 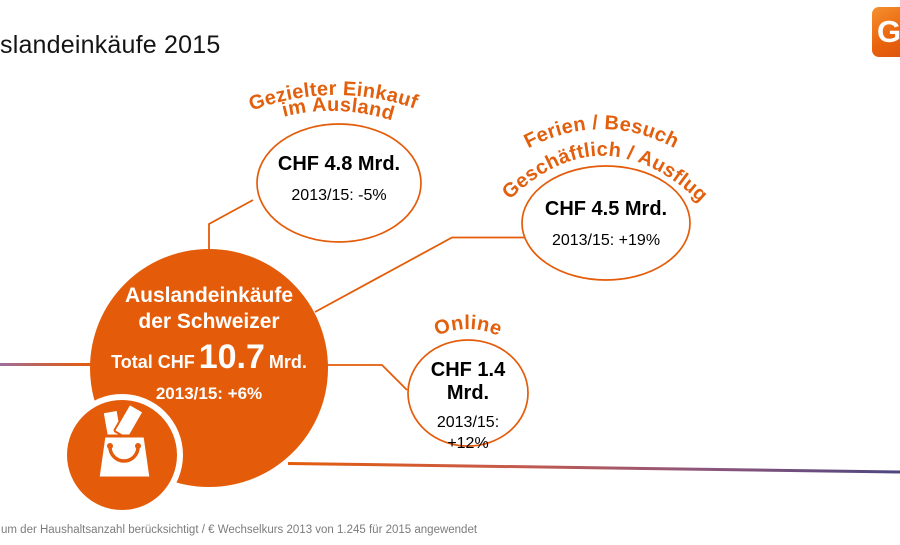 I want to click on bubble1-value: CHF 4.8 Mrd., so click(x=339, y=164).